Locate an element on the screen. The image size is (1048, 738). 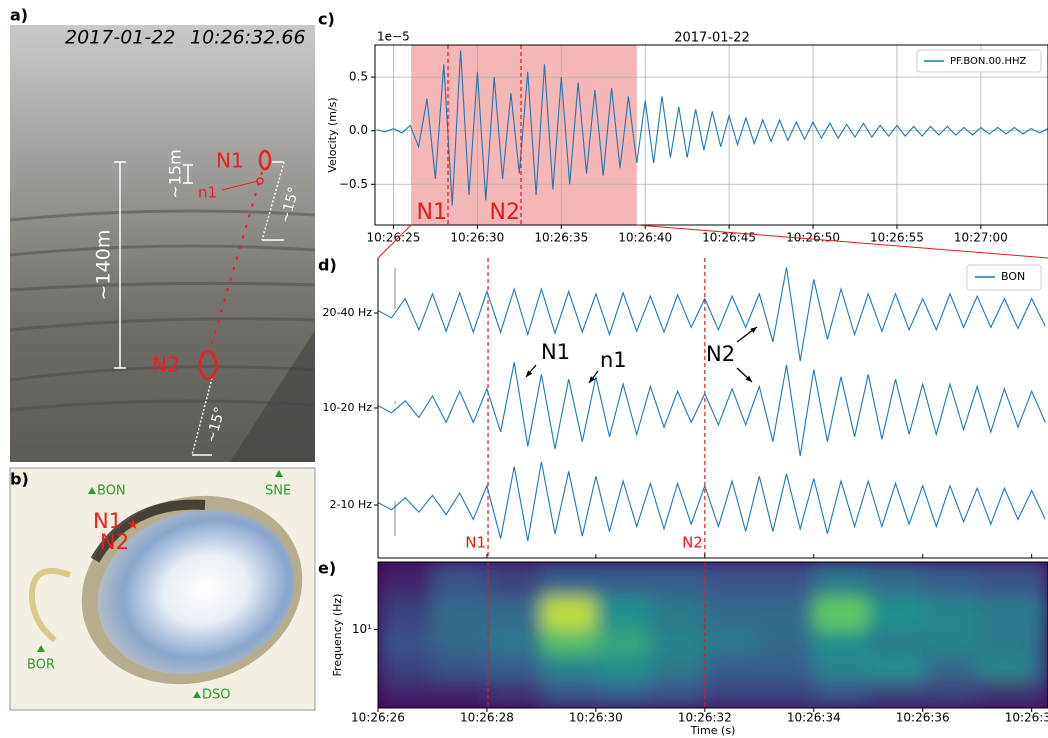
y-axis-label: Velocity (m/s) is located at coordinates (332, 134).